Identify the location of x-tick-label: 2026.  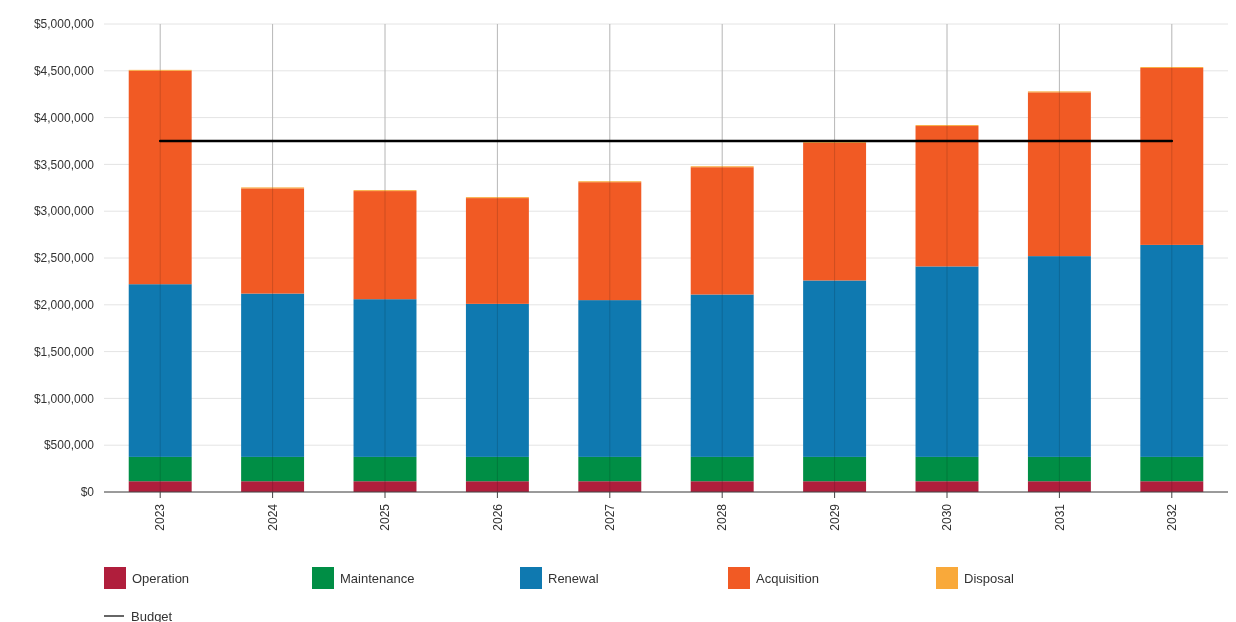
(497, 517).